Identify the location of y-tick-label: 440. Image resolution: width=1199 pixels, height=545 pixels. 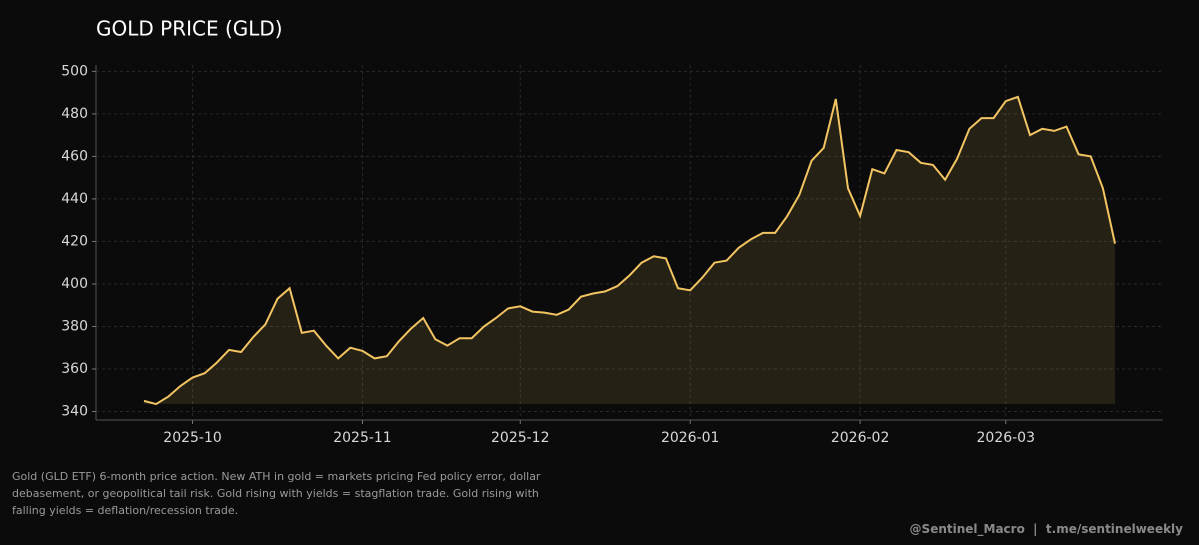
(74, 199).